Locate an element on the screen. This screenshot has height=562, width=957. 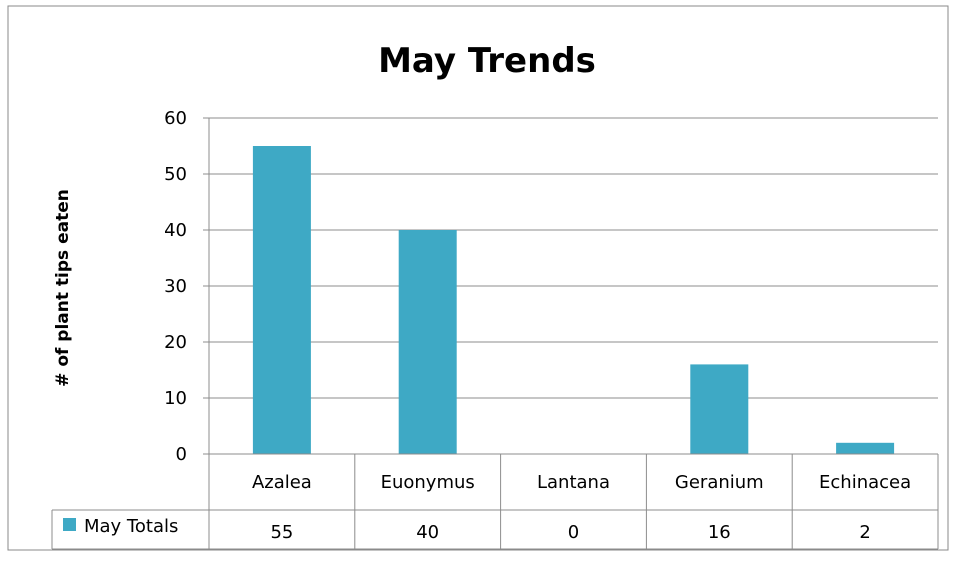
data-value-label: 40 is located at coordinates (427, 532).